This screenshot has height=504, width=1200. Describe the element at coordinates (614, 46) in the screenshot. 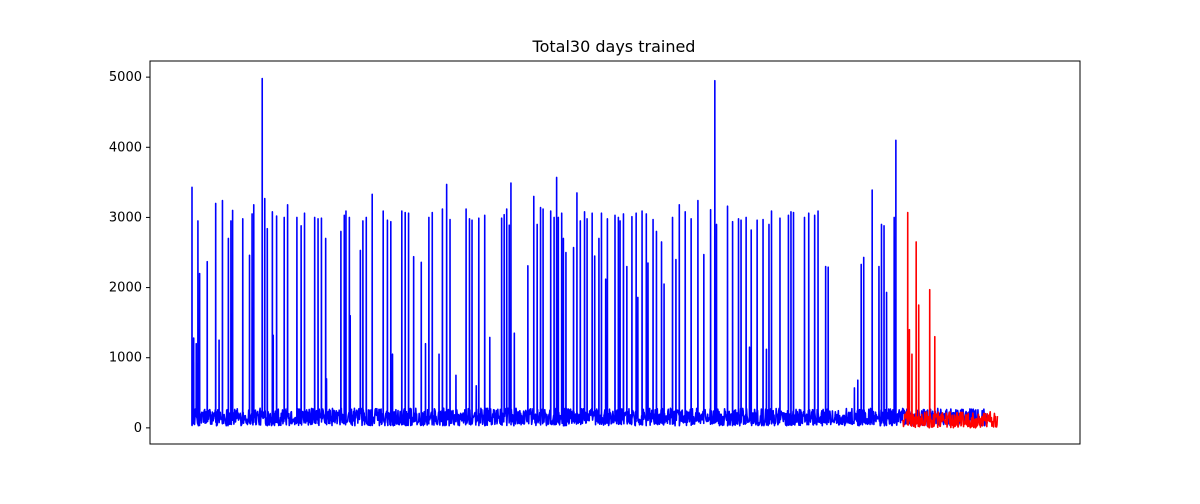

I see `chart-title: Total30 days trained` at that location.